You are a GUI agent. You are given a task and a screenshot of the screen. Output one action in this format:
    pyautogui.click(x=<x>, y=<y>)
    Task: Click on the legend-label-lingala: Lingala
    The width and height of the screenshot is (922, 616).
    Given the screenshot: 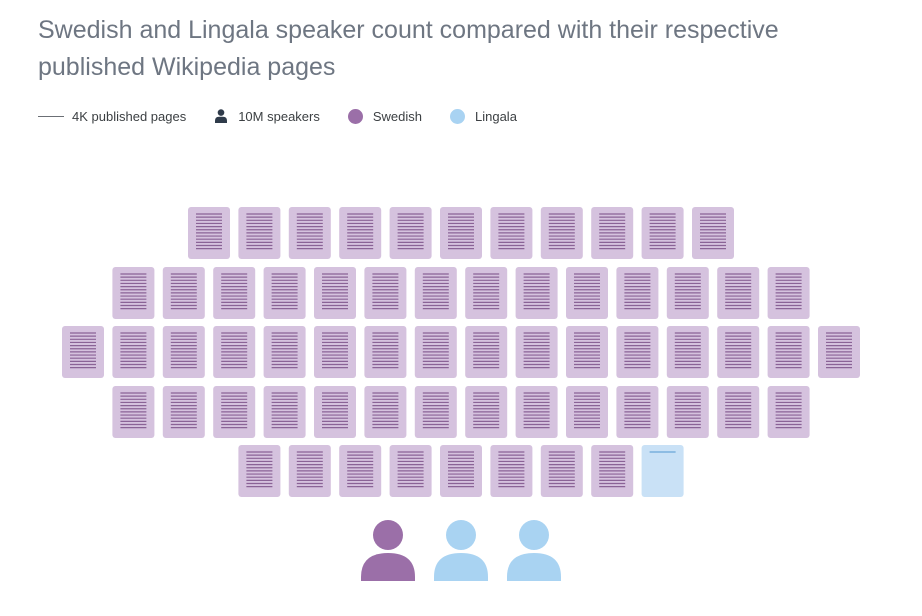 What is the action you would take?
    pyautogui.click(x=496, y=116)
    